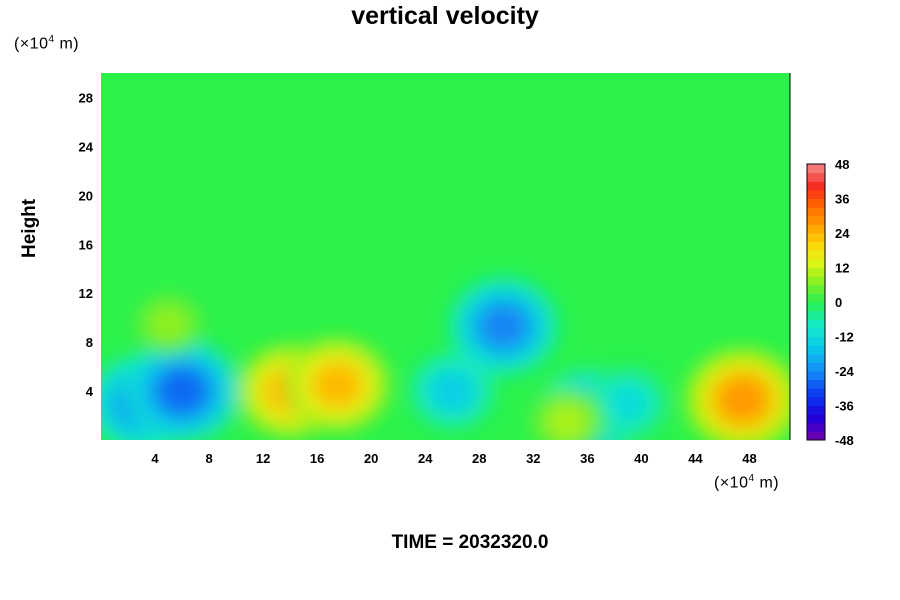 The width and height of the screenshot is (900, 600). I want to click on colorbar-tick-label: 48, so click(842, 164).